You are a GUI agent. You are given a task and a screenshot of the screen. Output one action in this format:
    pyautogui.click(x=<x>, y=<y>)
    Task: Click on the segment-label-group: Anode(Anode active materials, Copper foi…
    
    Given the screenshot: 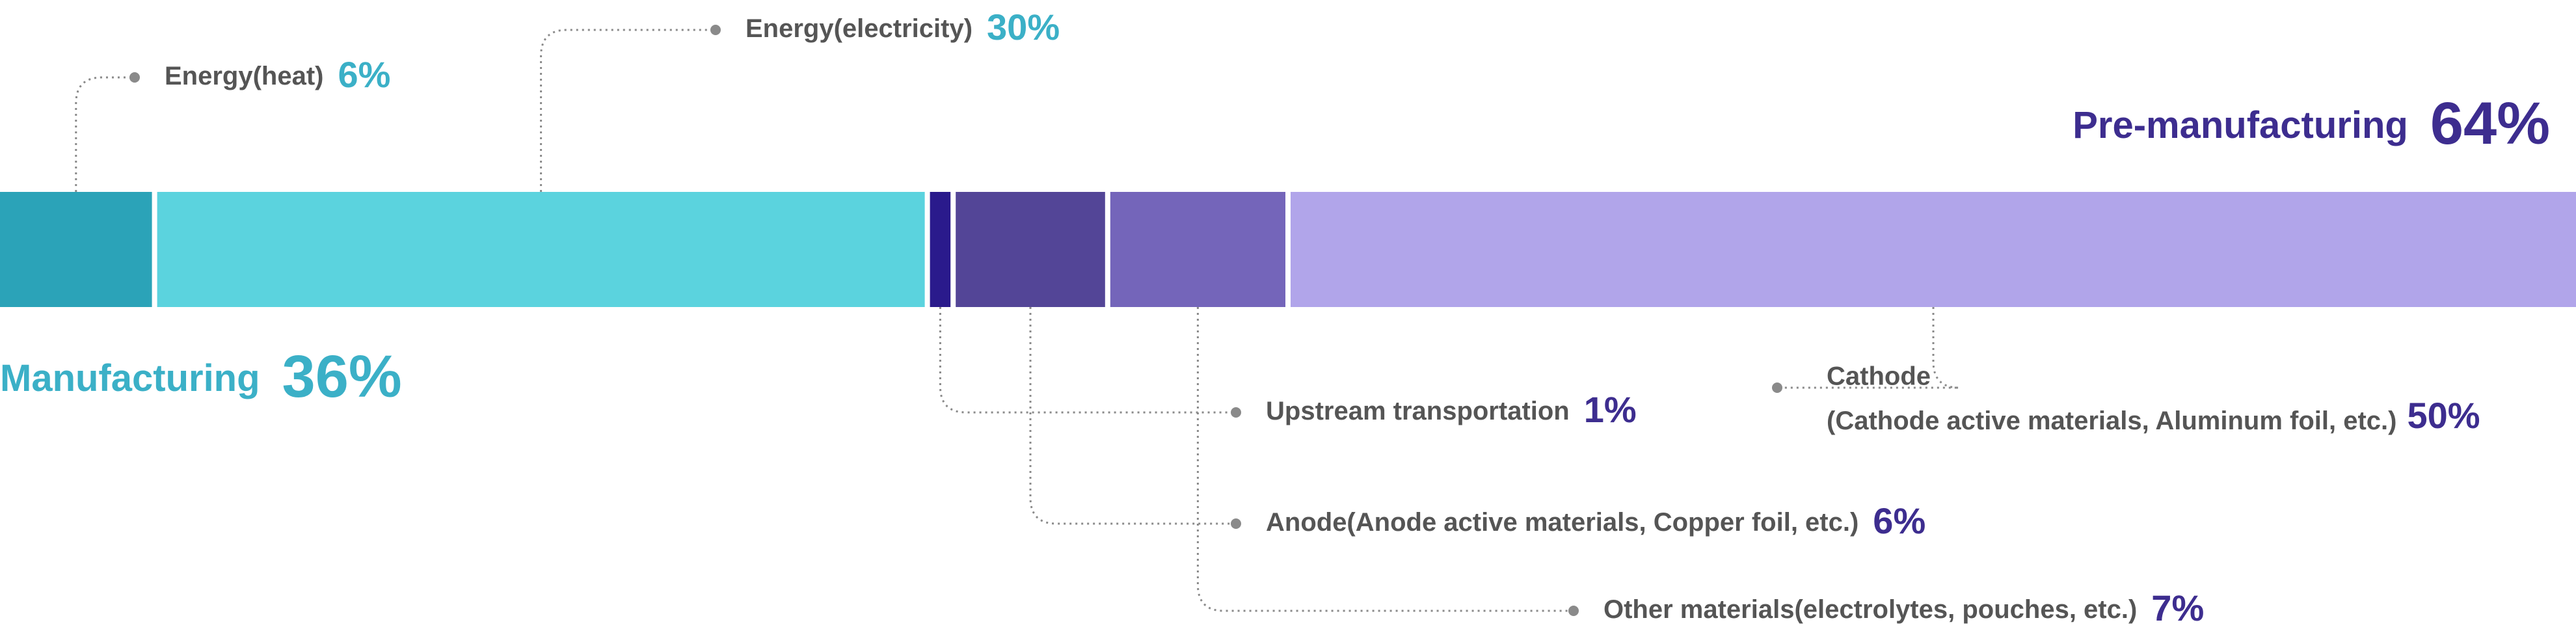 What is the action you would take?
    pyautogui.click(x=1595, y=520)
    